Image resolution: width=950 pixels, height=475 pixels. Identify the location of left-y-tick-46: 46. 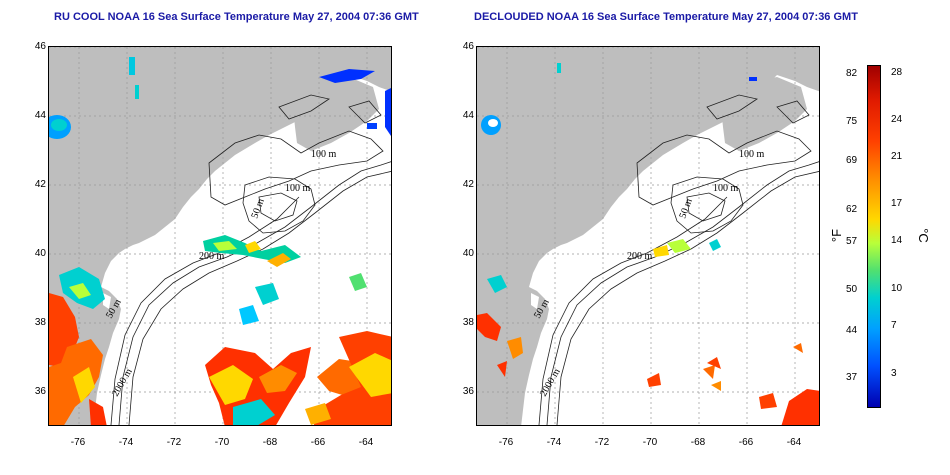
(40, 46).